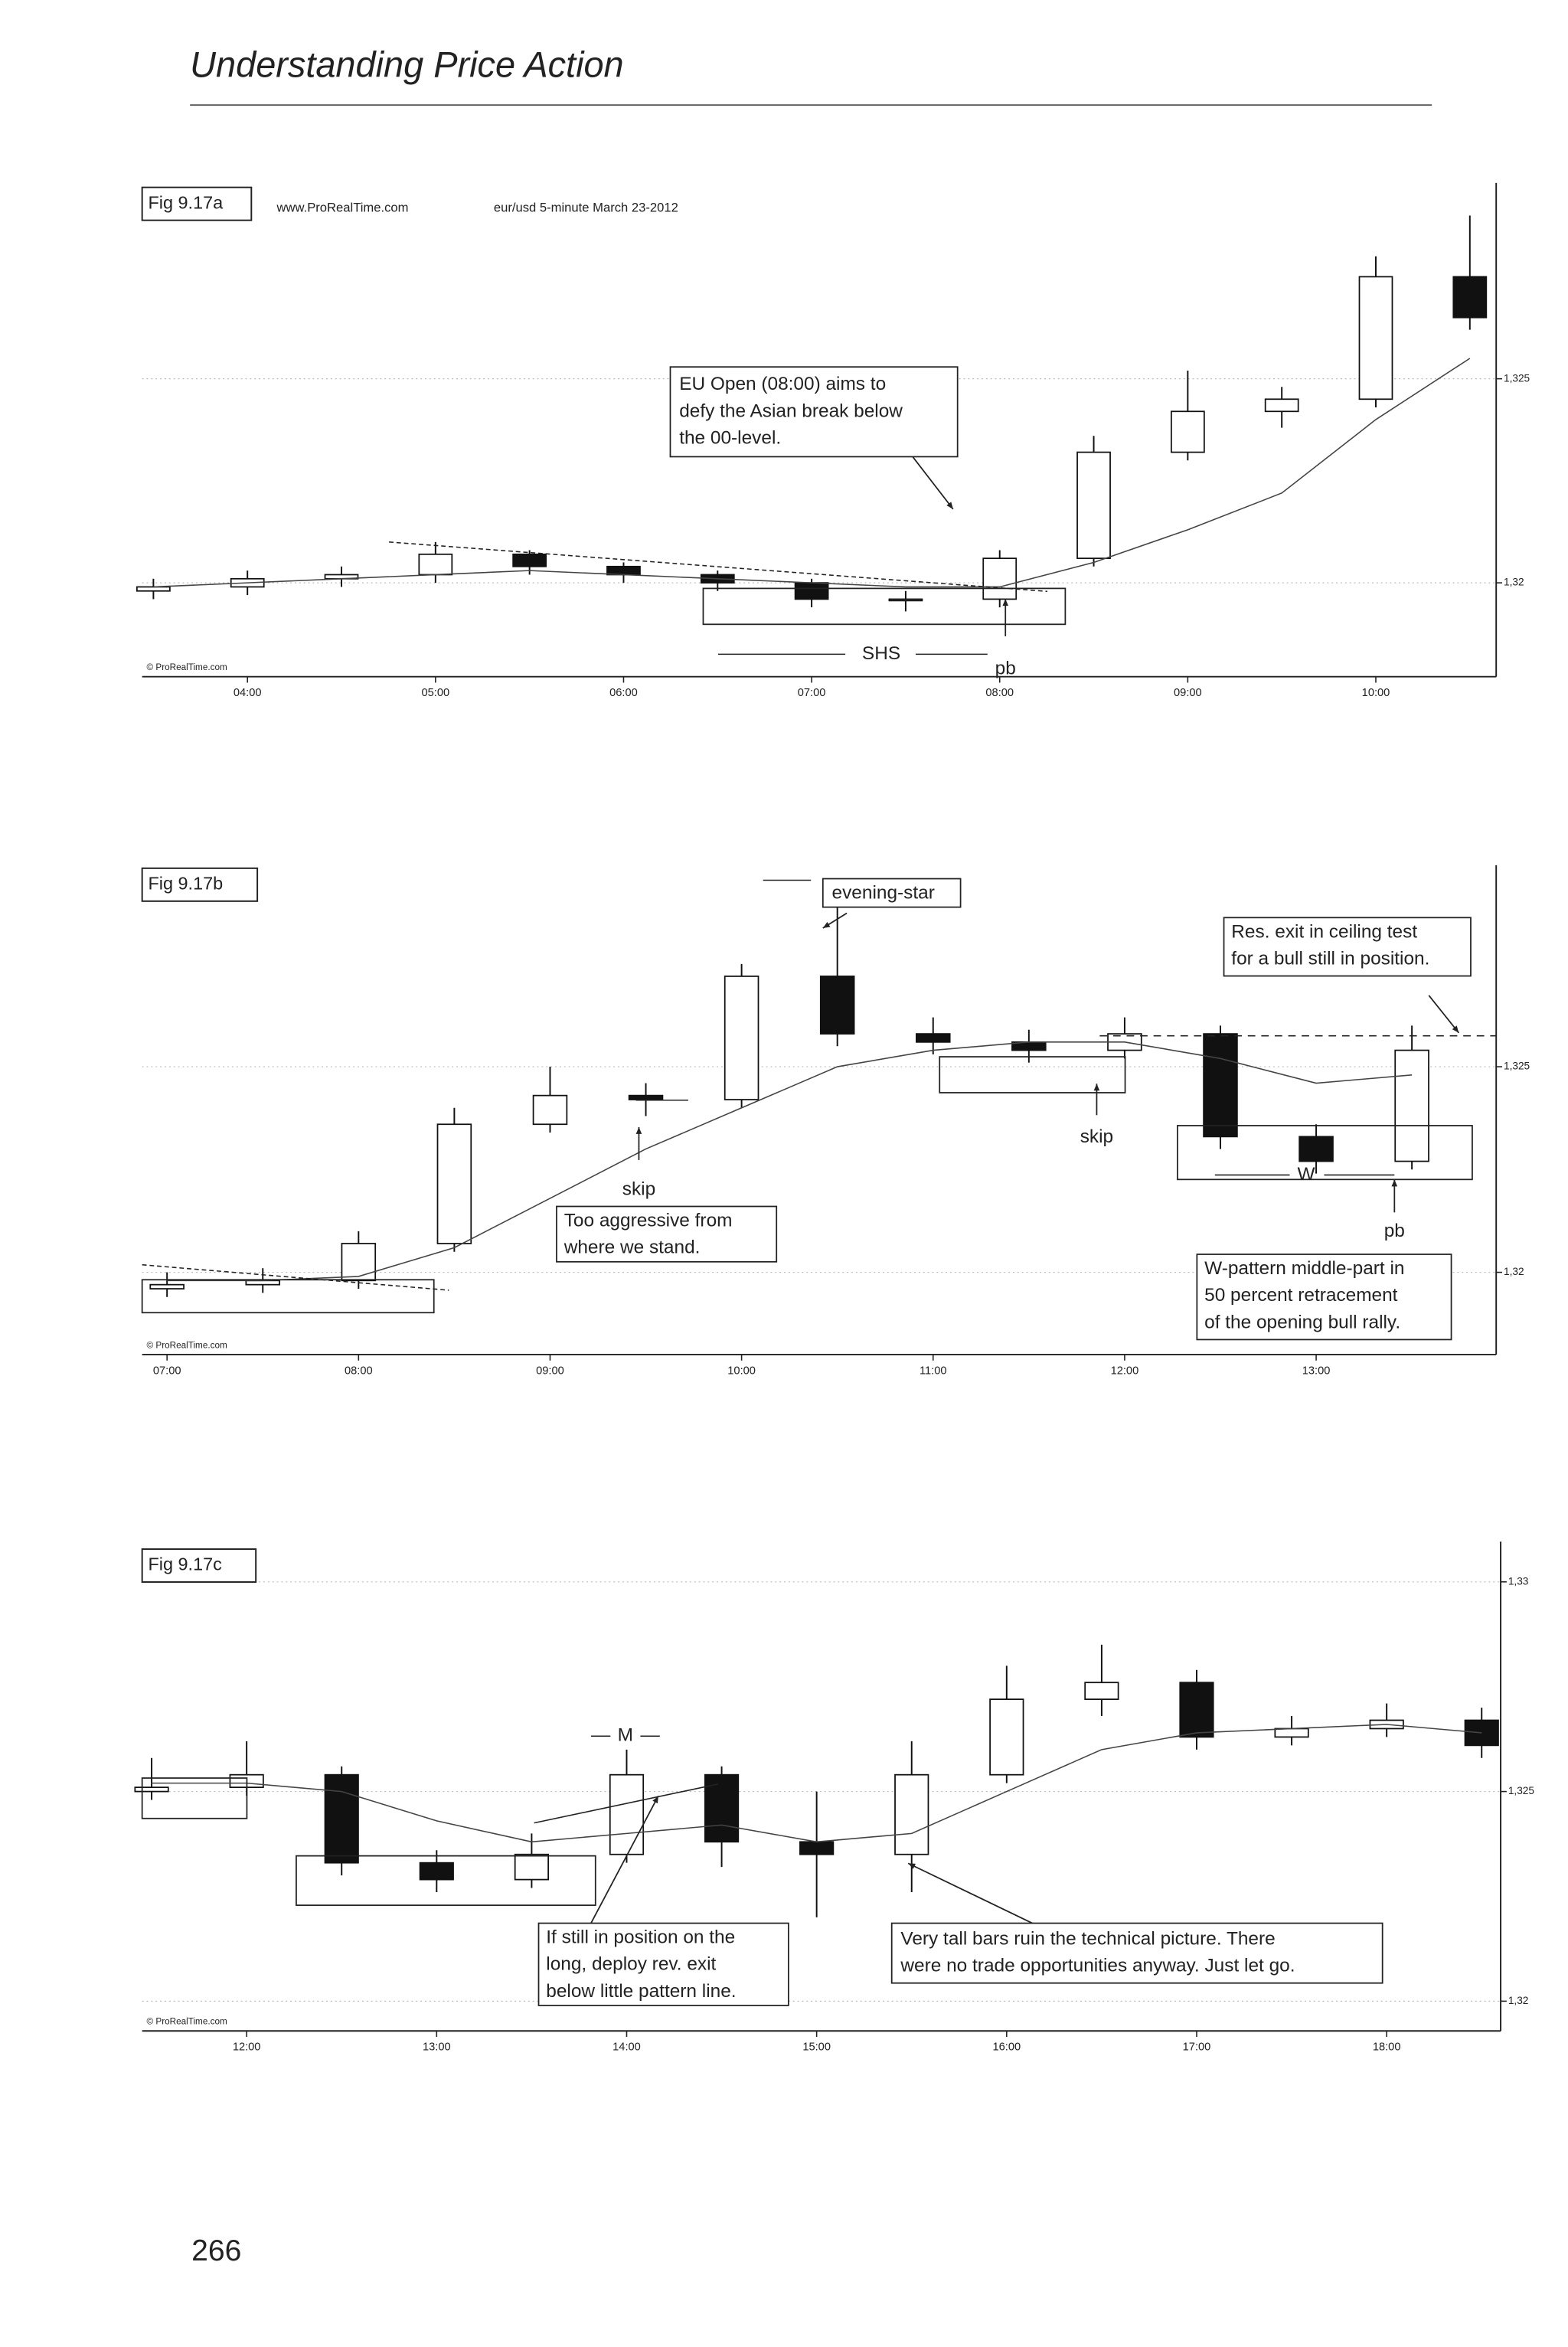 The height and width of the screenshot is (2347, 1568). What do you see at coordinates (625, 1735) in the screenshot?
I see `annotation-text: M` at bounding box center [625, 1735].